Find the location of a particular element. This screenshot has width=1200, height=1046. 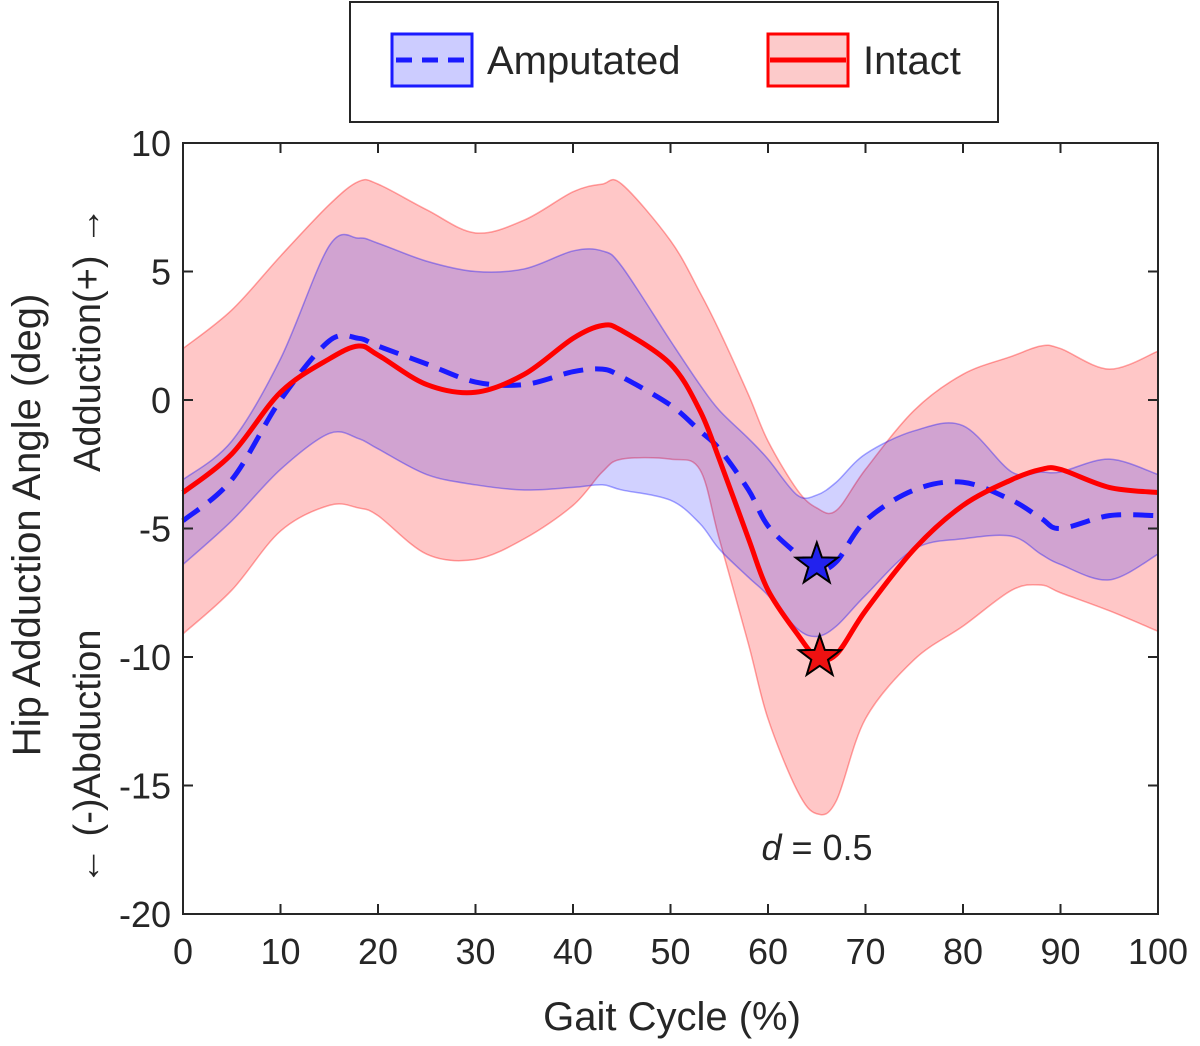

x-tick-label: 100 is located at coordinates (1158, 951).